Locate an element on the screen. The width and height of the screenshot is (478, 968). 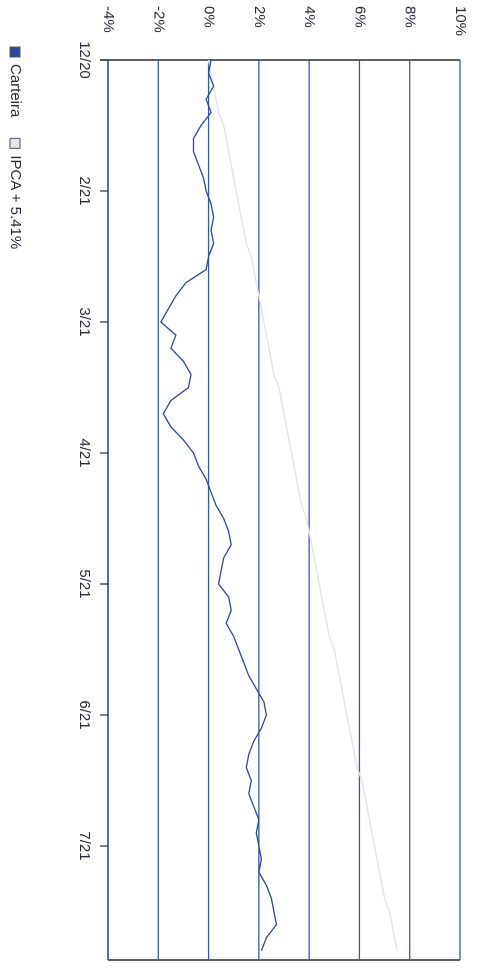
y-tick-label: 6% is located at coordinates (359, 17).